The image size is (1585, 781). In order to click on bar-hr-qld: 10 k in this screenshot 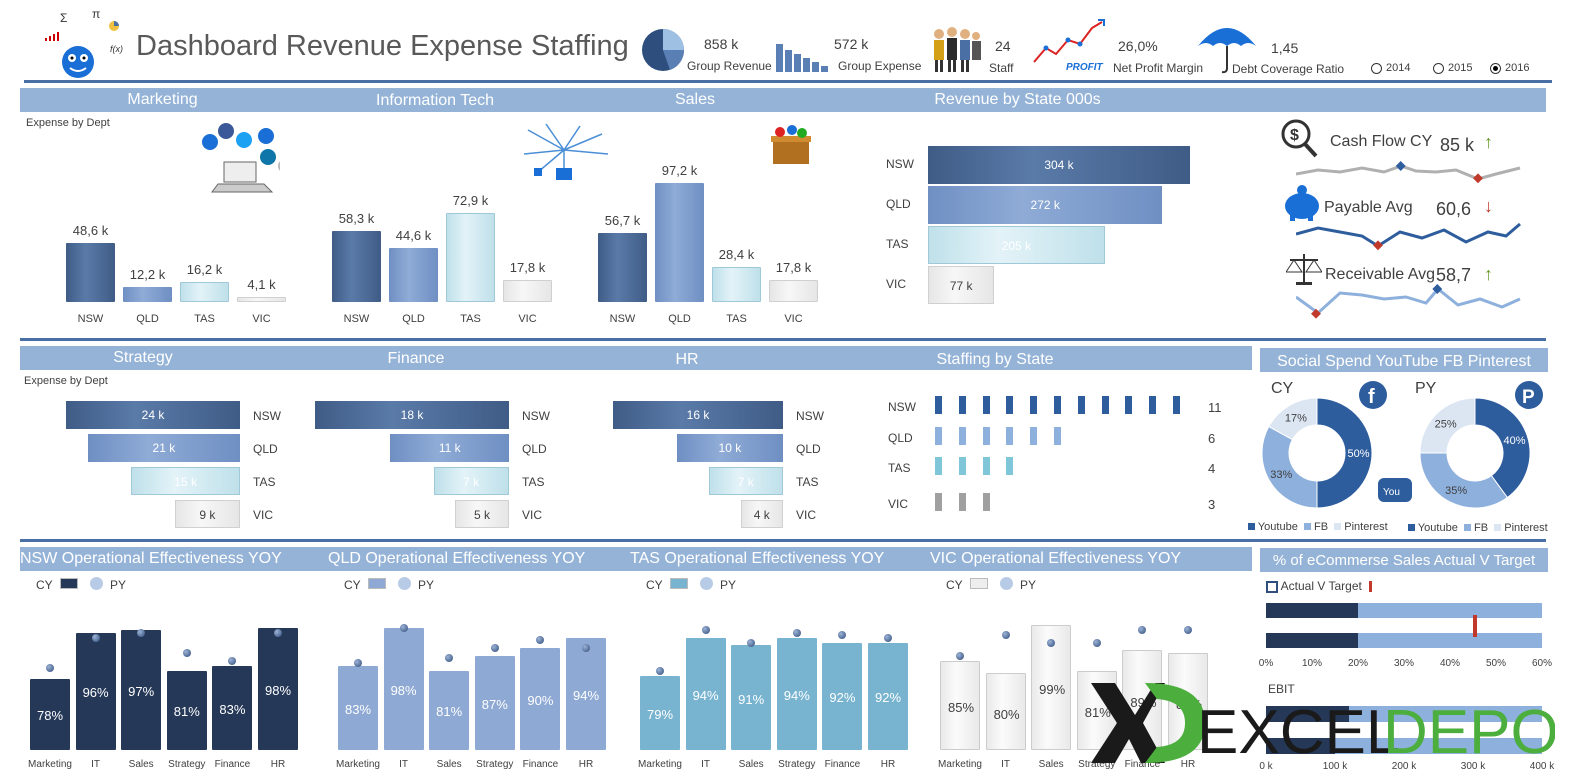, I will do `click(729, 448)`.